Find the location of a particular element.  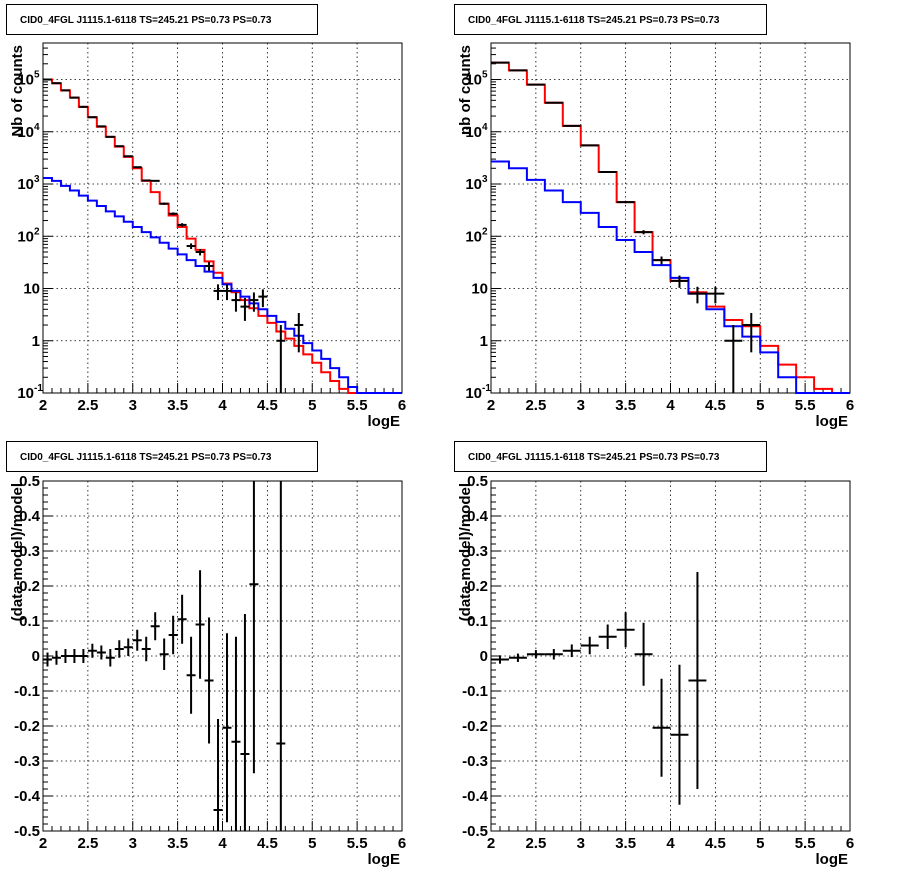

x-tick-label: 4.5 is located at coordinates (715, 843).